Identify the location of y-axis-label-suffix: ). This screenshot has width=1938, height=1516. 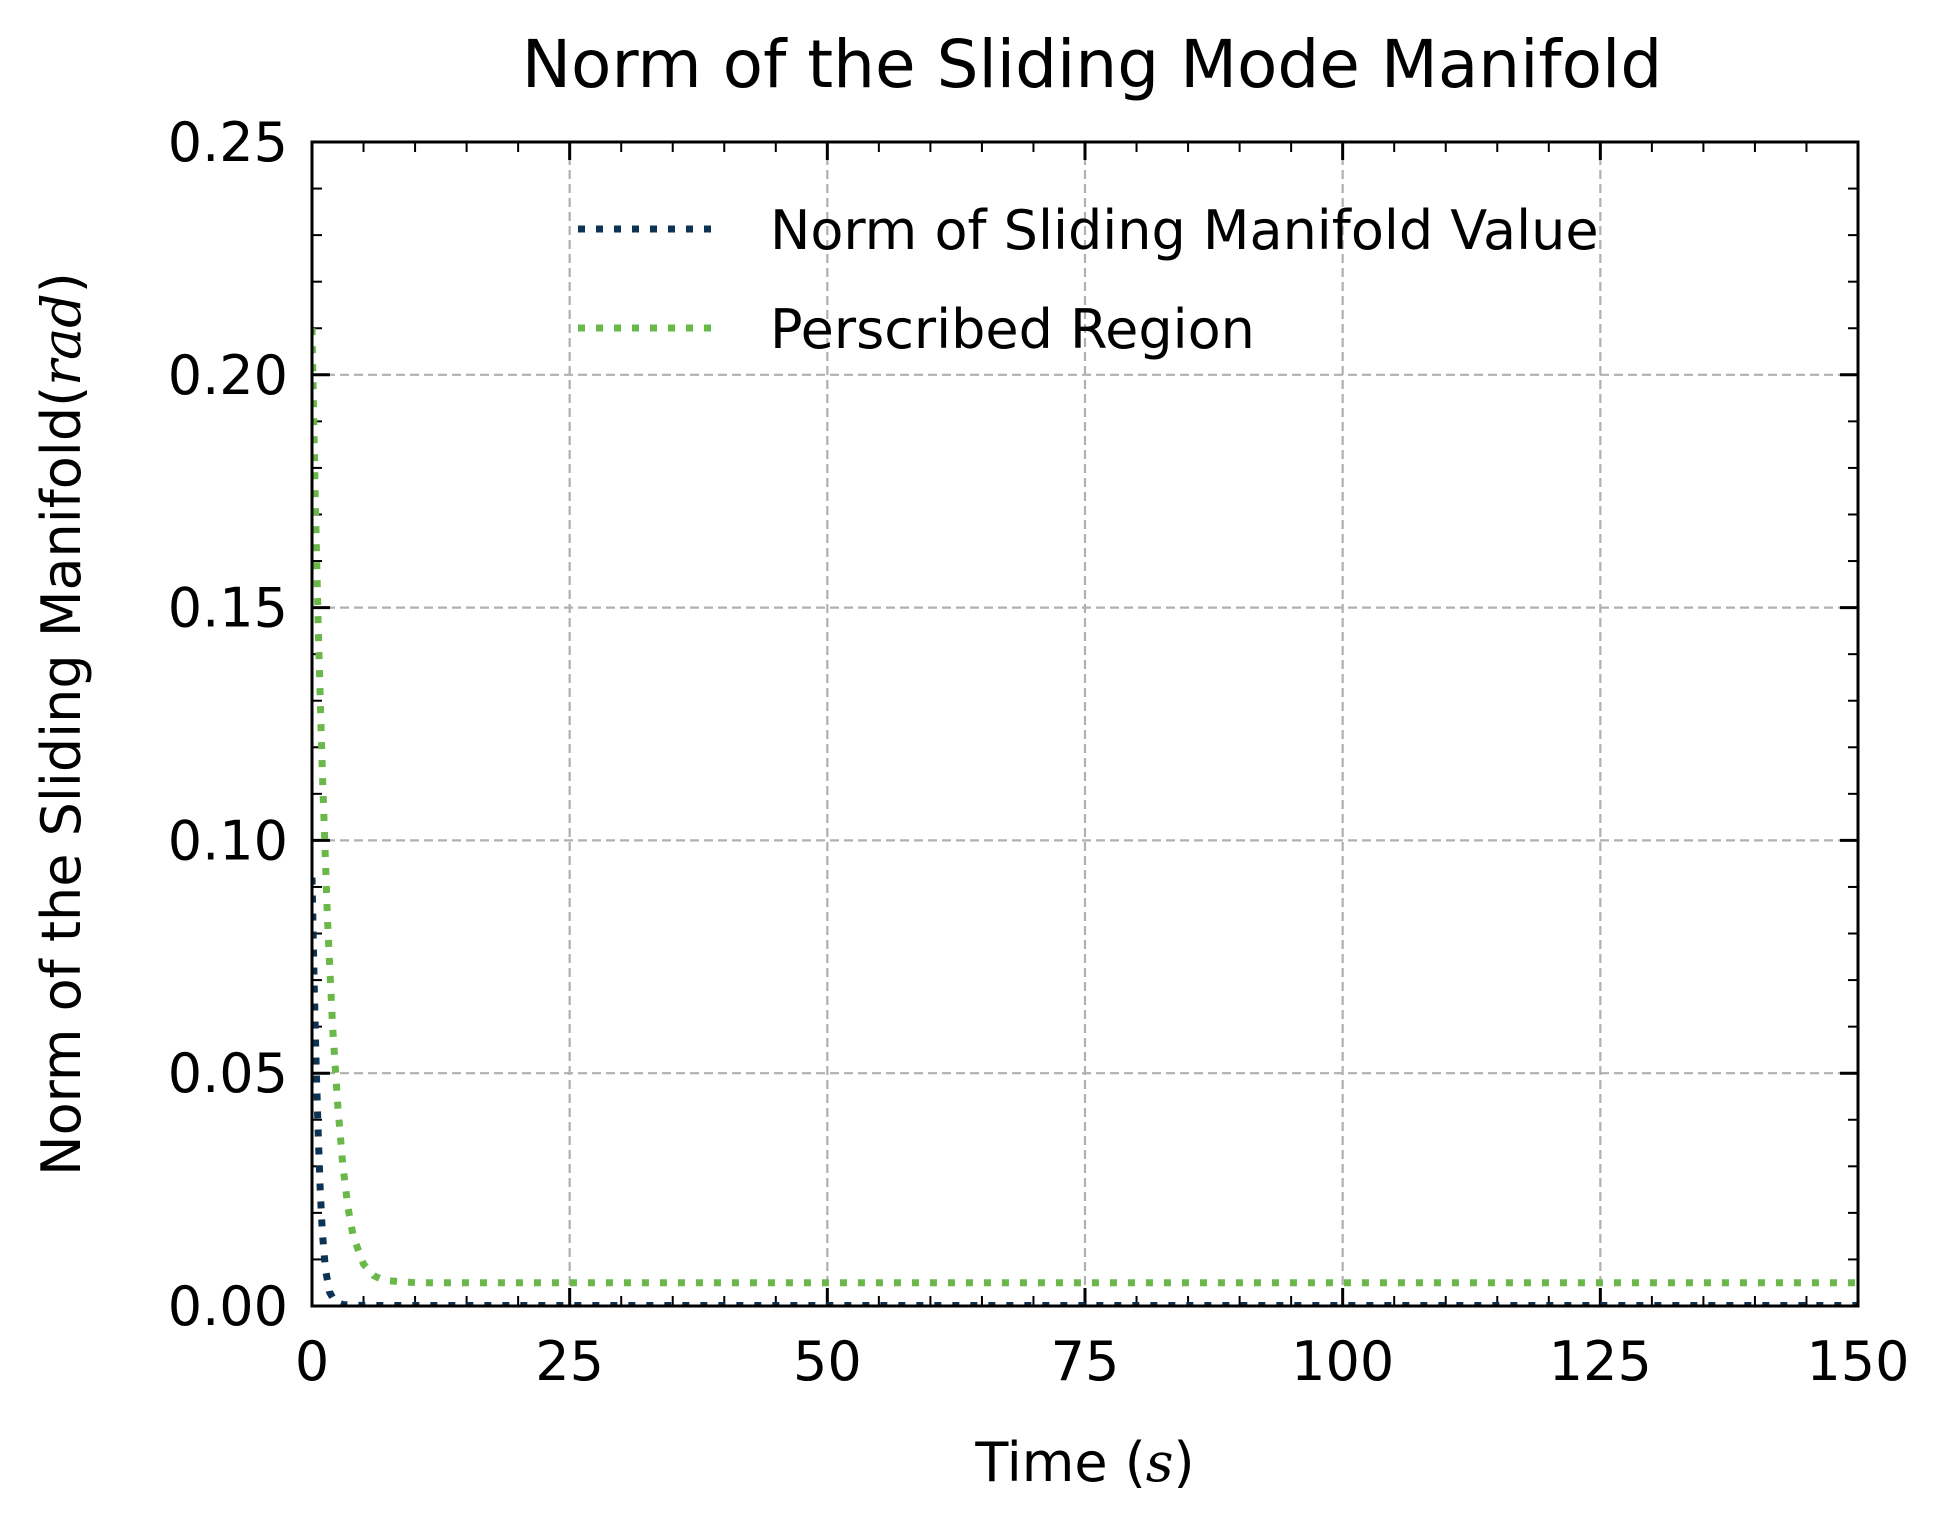
(61, 282).